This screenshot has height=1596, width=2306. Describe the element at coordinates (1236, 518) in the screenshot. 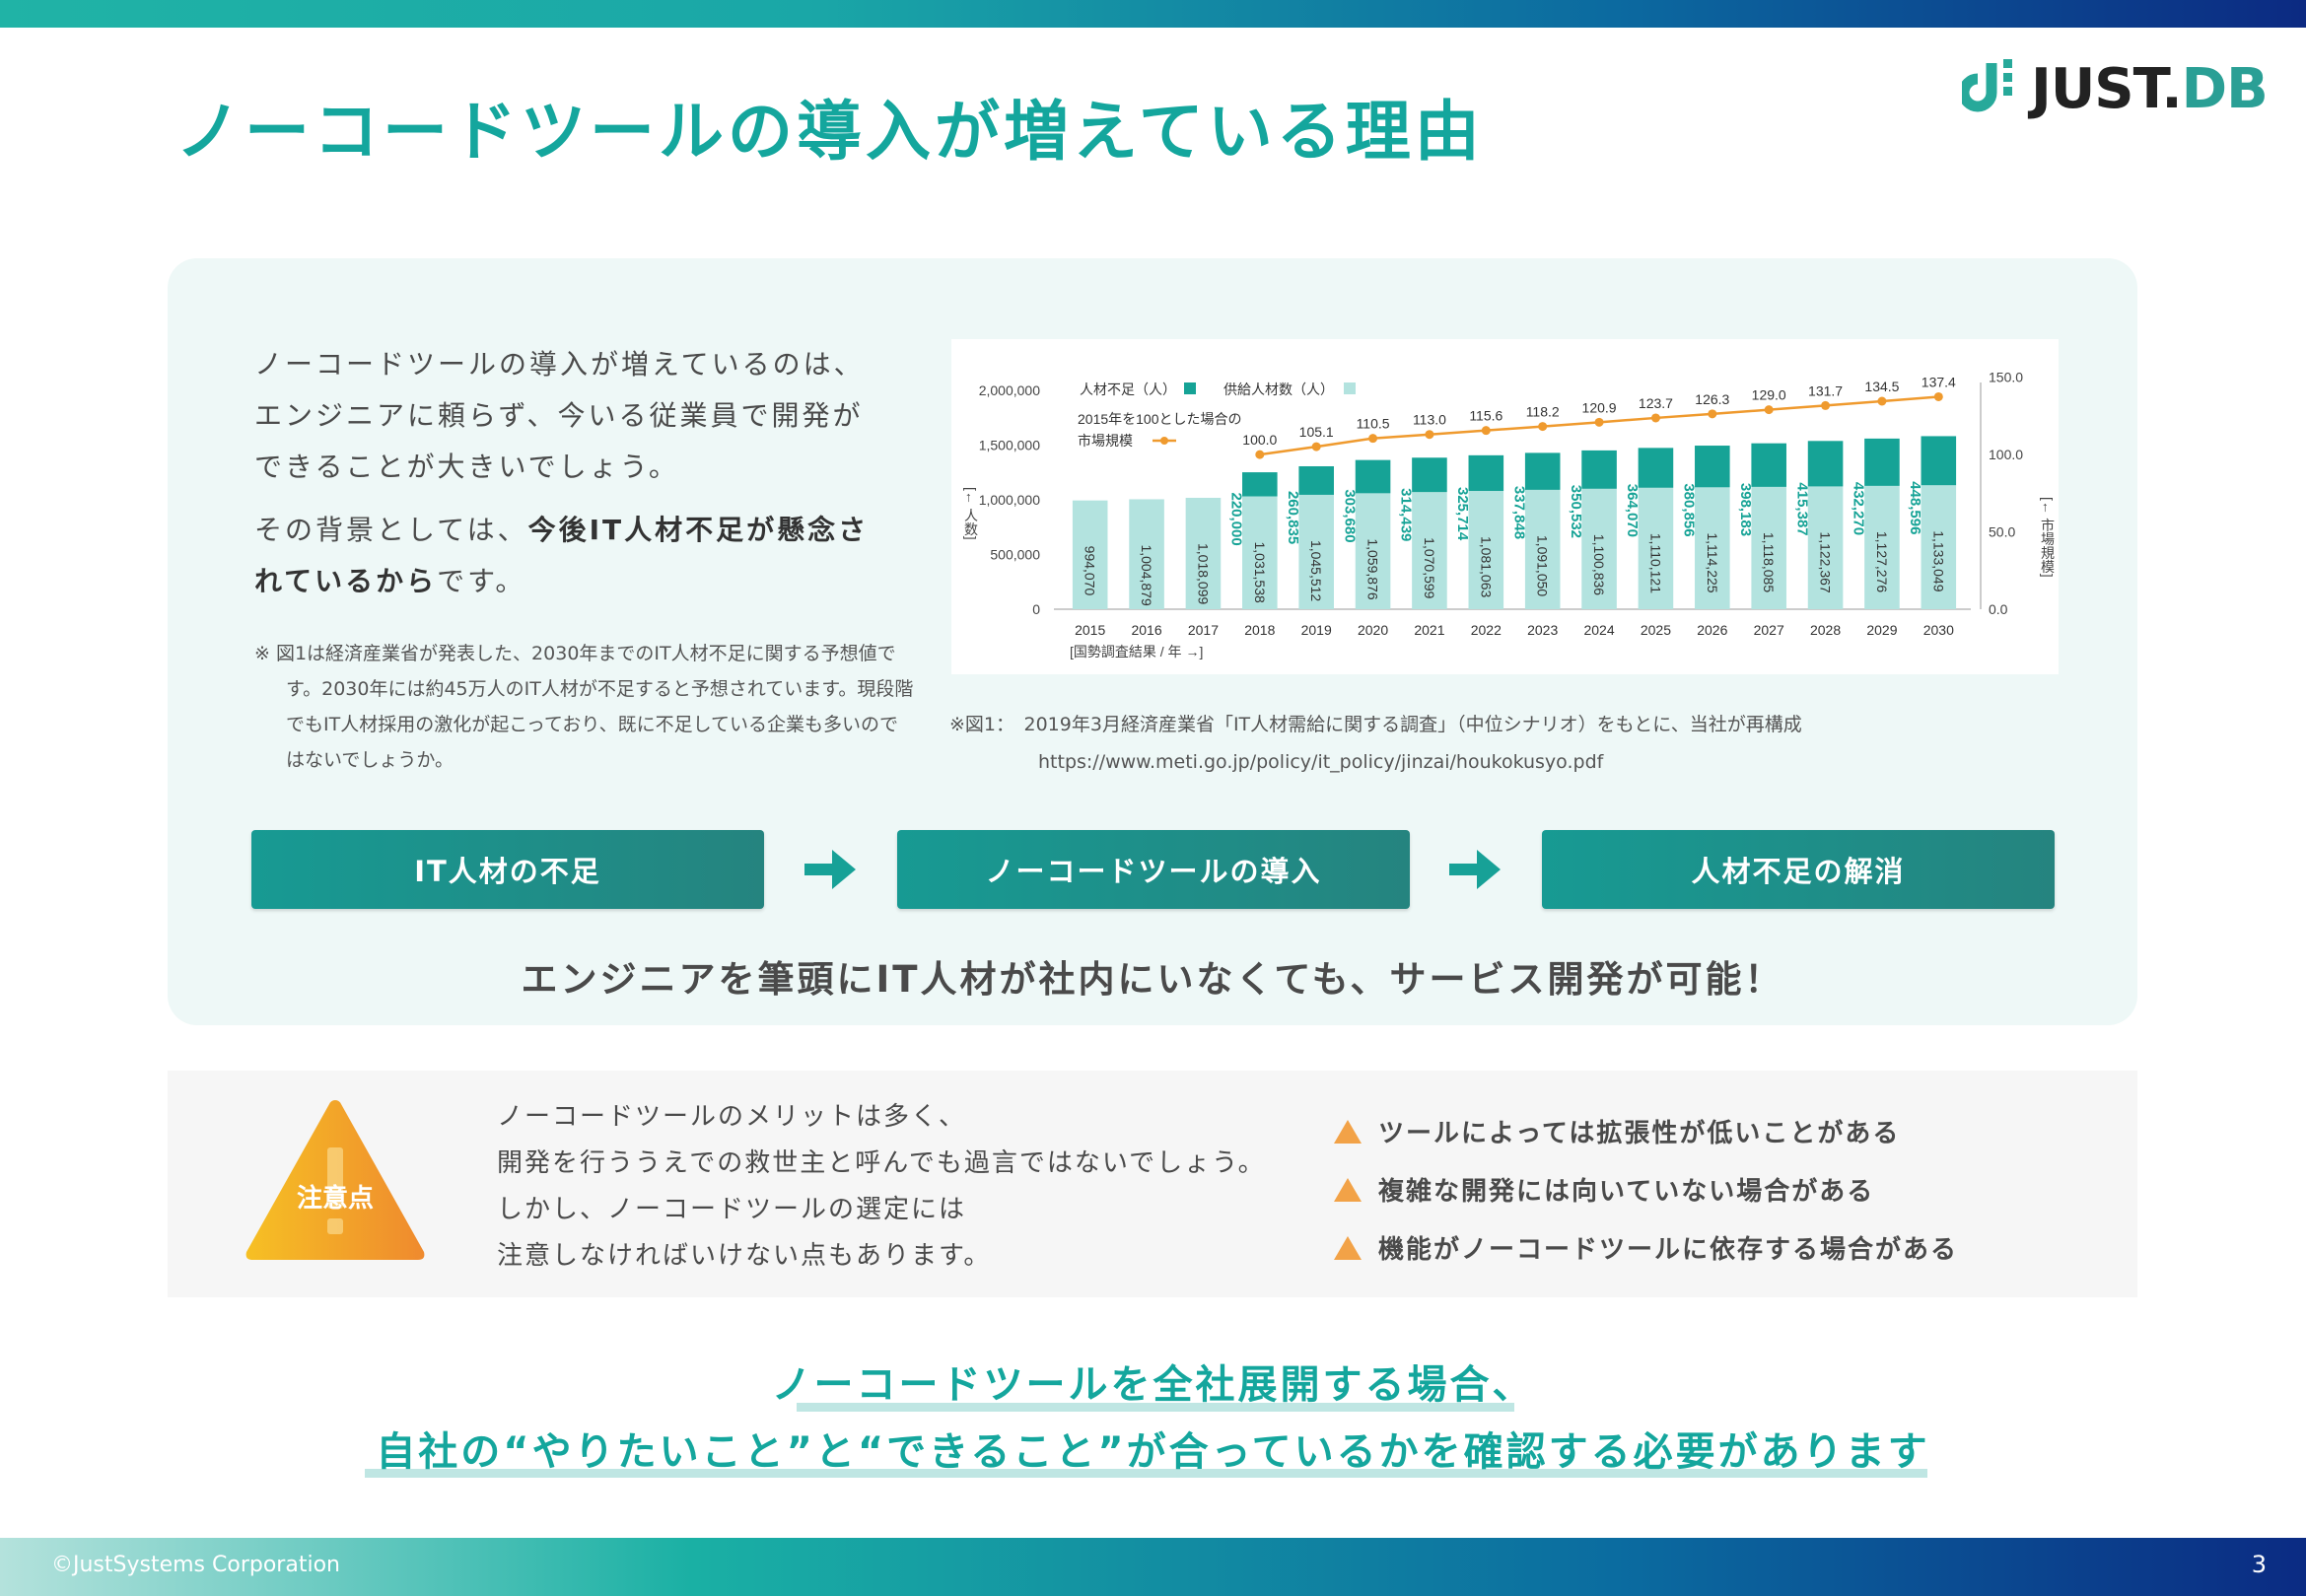

I see `bar-shortage-label: 220,000` at that location.